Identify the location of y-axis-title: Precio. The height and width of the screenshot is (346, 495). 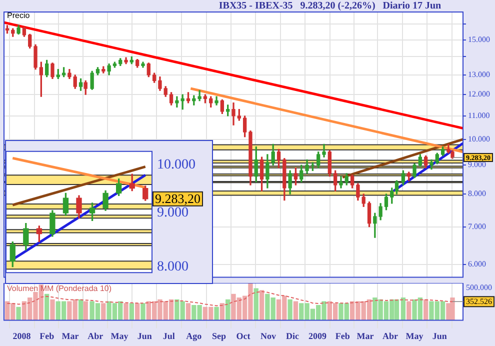
(18, 15).